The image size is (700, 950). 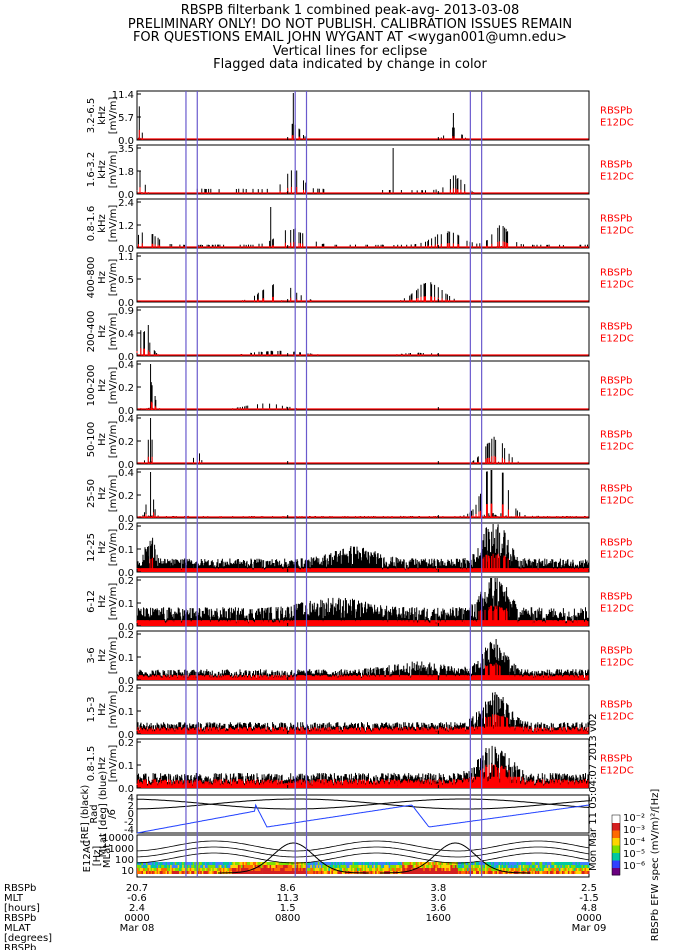 What do you see at coordinates (634, 842) in the screenshot?
I see `colorbar-tick: 10⁻⁴` at bounding box center [634, 842].